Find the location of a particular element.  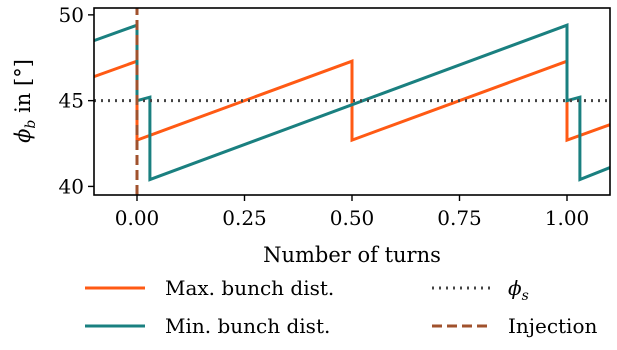

x-axis: 0.00 0.25 0.50 0.75 1.00 is located at coordinates (352, 212).